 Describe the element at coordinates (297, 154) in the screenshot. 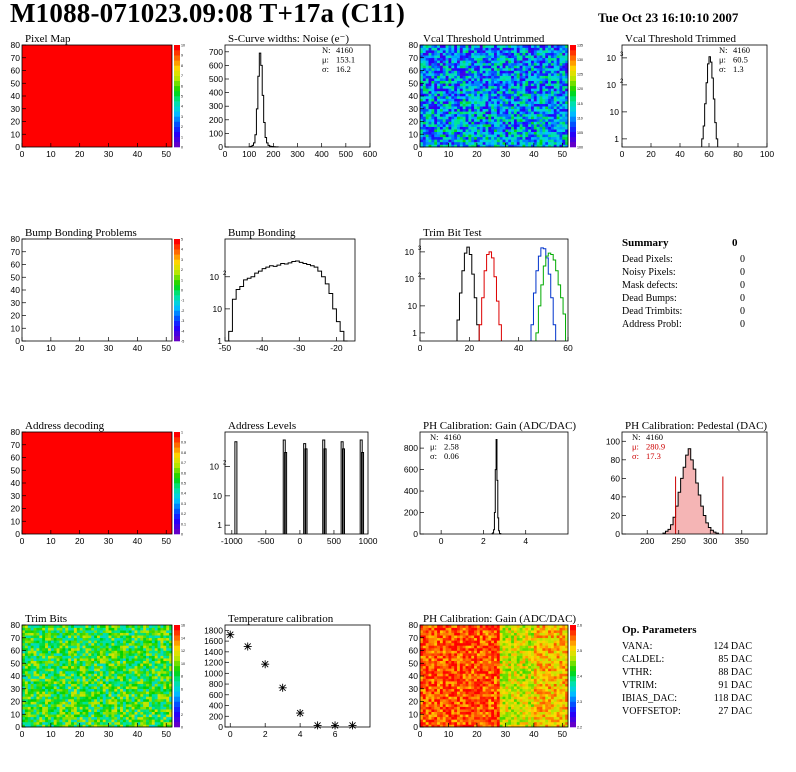

I see `x-tick-label: 300` at that location.